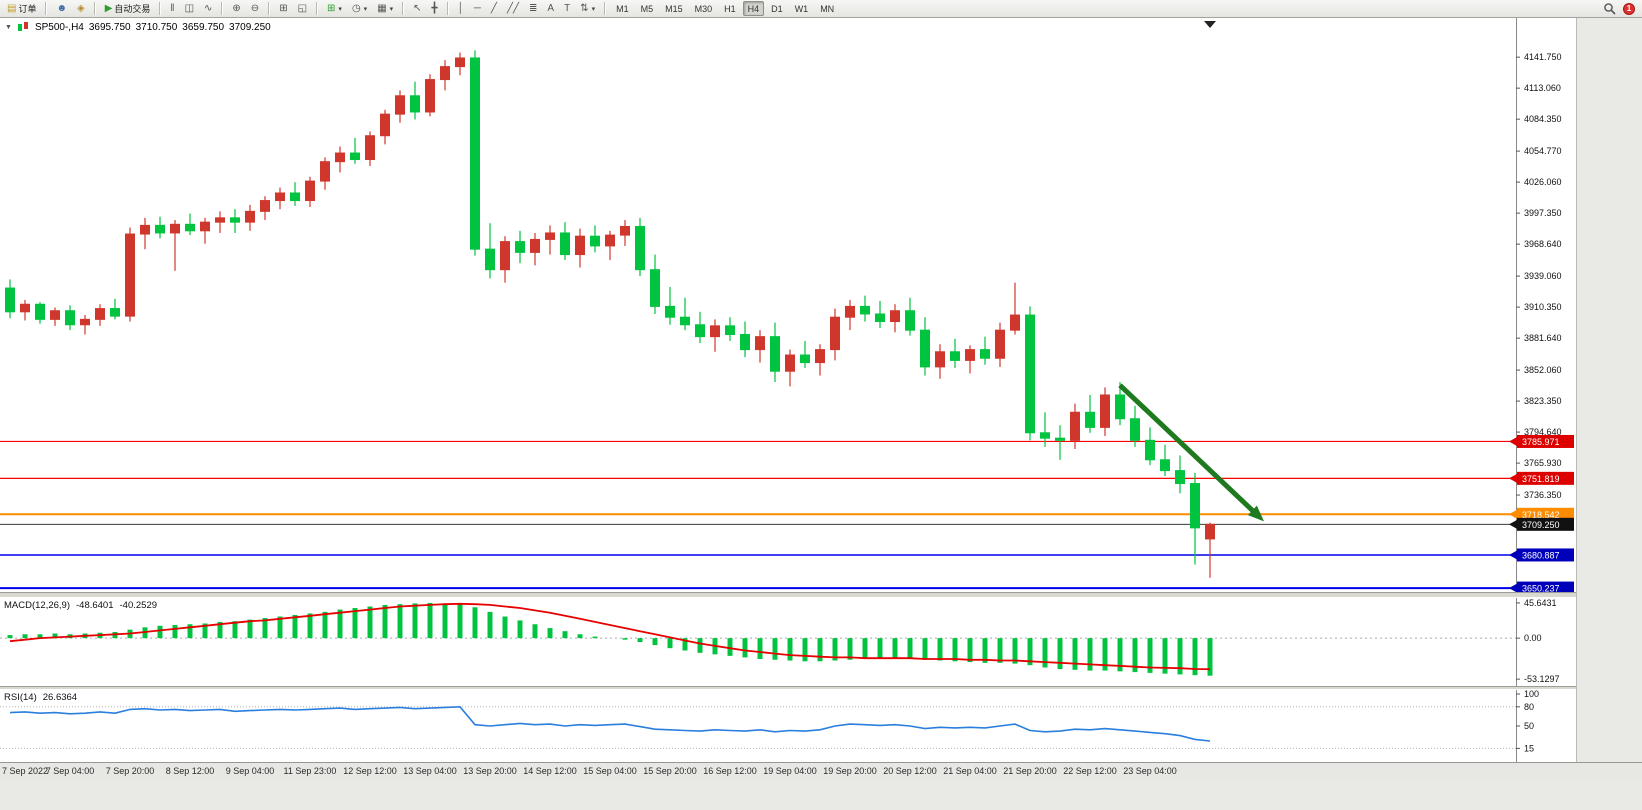  I want to click on templates-button: ▦ ▾, so click(385, 8).